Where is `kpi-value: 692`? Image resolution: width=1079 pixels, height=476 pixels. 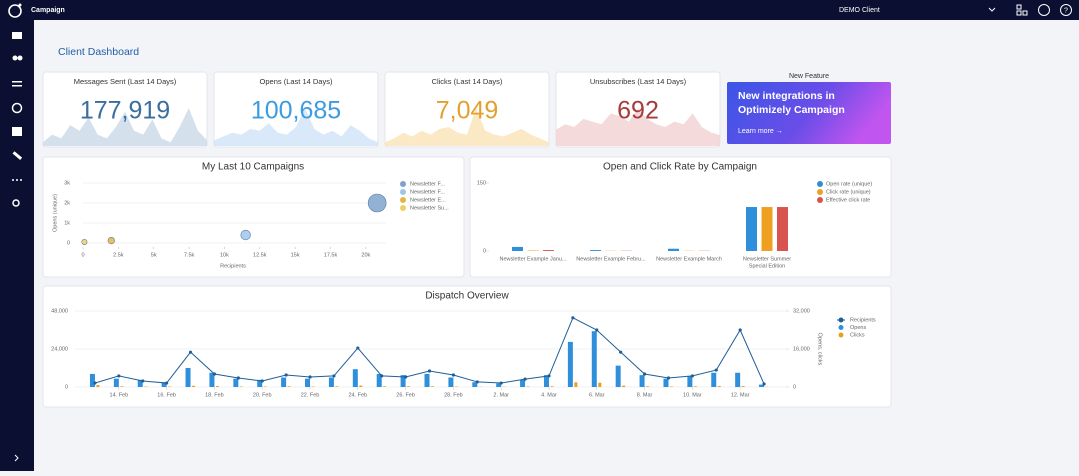 kpi-value: 692 is located at coordinates (638, 111).